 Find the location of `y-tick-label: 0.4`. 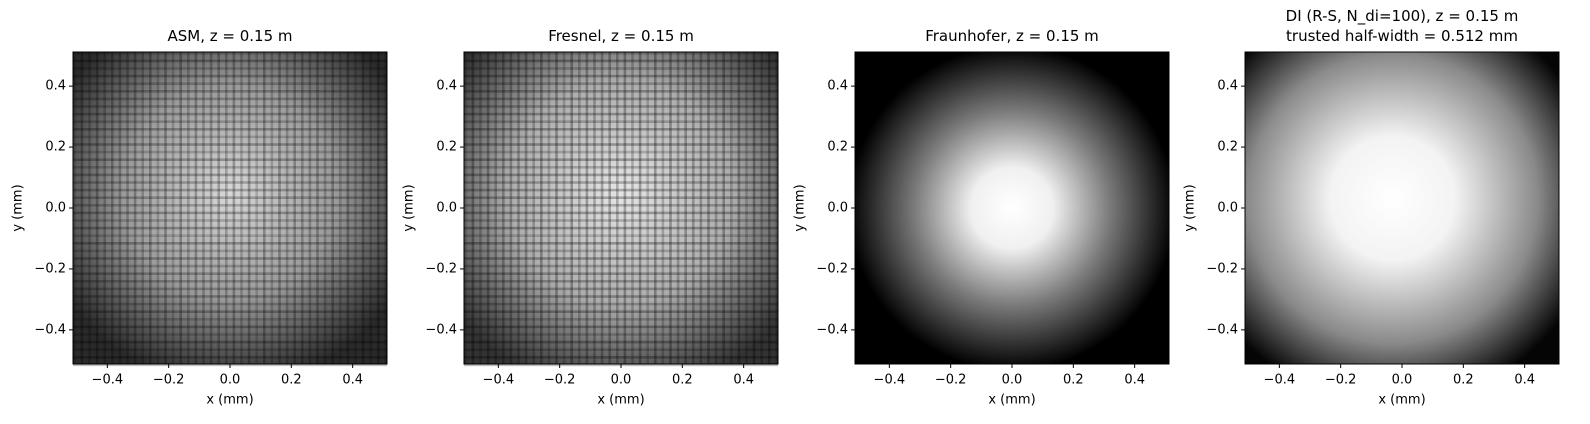

y-tick-label: 0.4 is located at coordinates (55, 86).